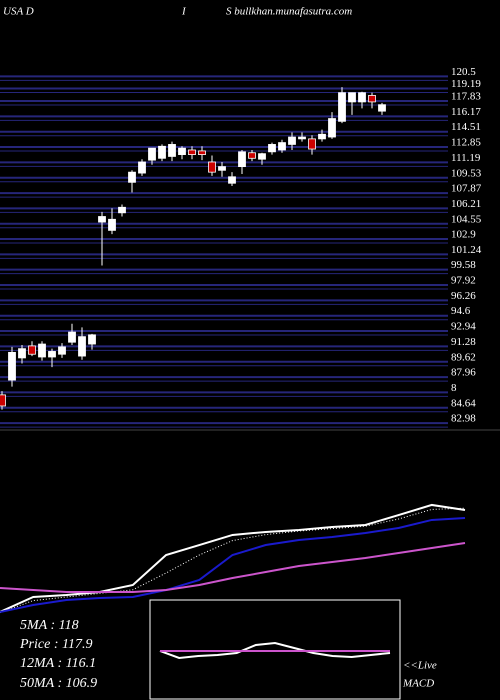 The width and height of the screenshot is (500, 700). I want to click on y-tick-label: 109.53, so click(466, 173).